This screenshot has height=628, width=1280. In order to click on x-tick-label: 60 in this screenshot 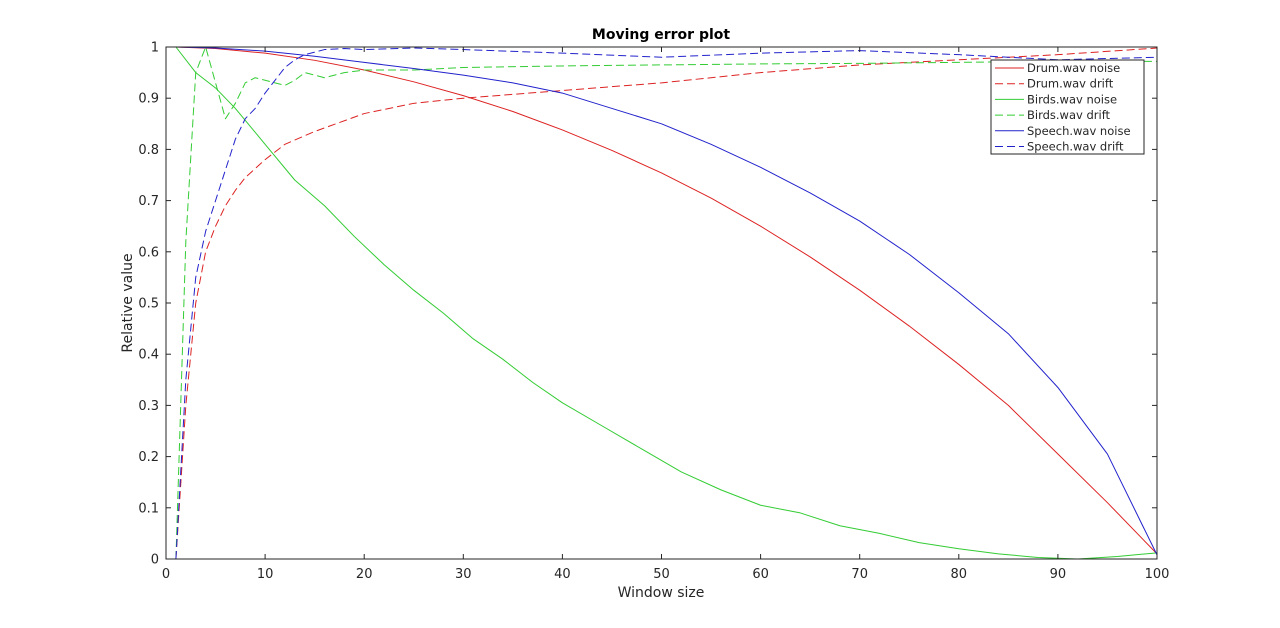, I will do `click(760, 574)`.